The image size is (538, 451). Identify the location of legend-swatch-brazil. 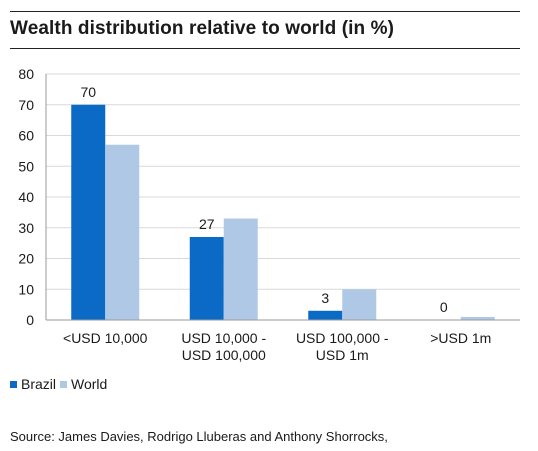
(13, 384).